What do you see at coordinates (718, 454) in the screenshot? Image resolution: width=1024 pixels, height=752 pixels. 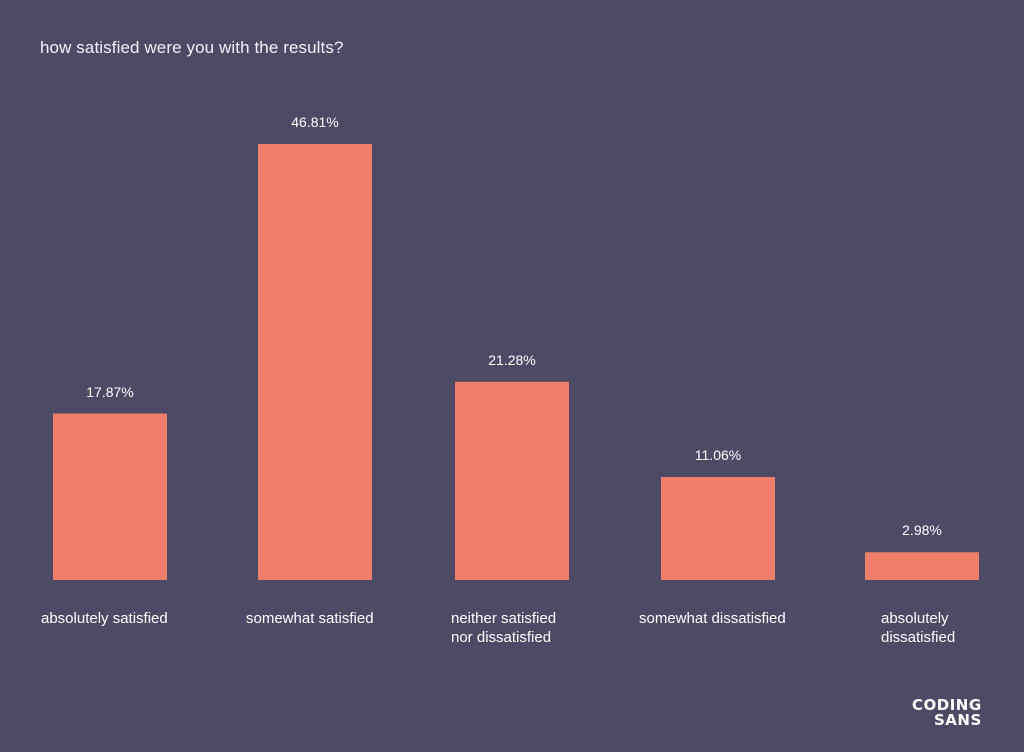 I see `data-label-4: 11.06%` at bounding box center [718, 454].